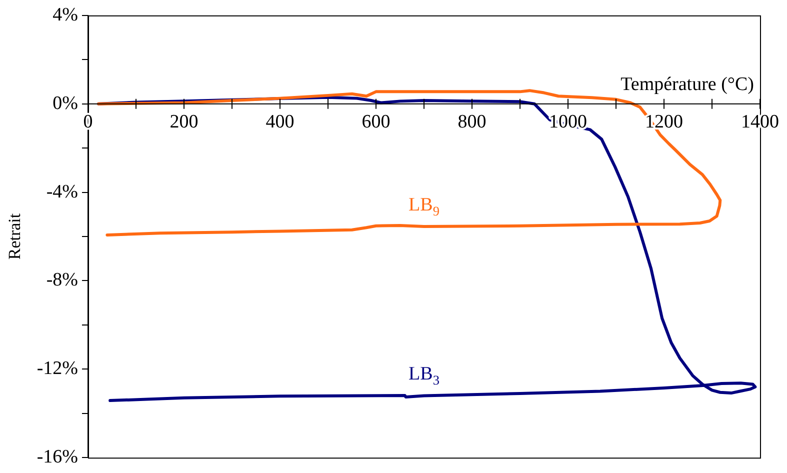 This screenshot has width=787, height=473. What do you see at coordinates (57, 369) in the screenshot?
I see `y-tick-label: -12%` at bounding box center [57, 369].